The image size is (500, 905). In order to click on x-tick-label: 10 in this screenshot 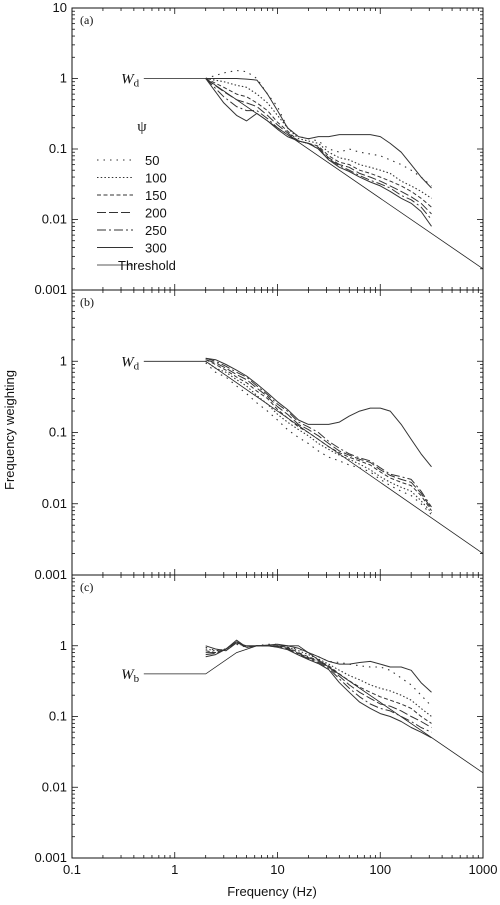, I will do `click(277, 869)`.